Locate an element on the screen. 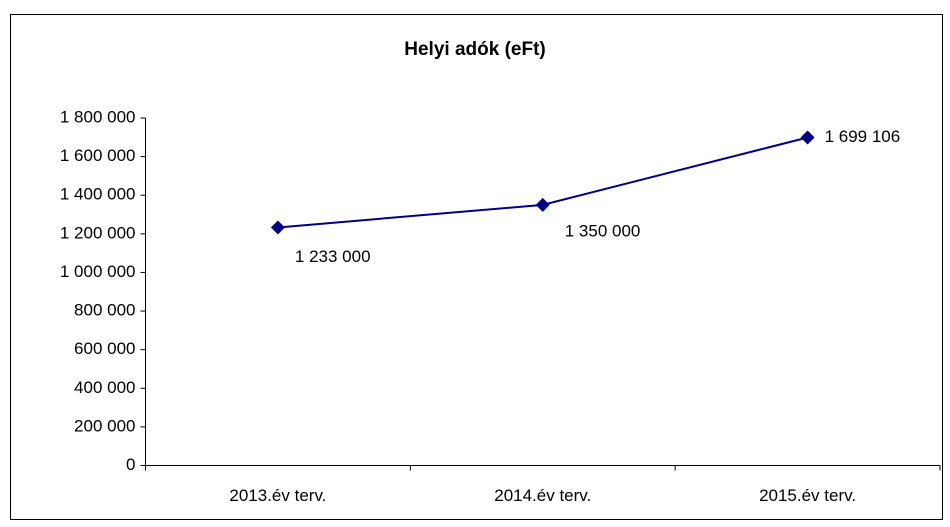 This screenshot has width=950, height=527. x-tick-label: 2015.év terv. is located at coordinates (807, 495).